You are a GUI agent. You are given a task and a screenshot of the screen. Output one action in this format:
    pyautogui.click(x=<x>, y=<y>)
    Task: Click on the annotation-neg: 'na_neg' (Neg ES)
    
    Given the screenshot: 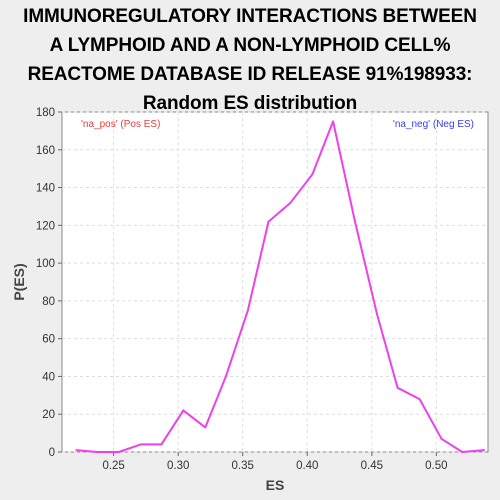 What is the action you would take?
    pyautogui.click(x=433, y=124)
    